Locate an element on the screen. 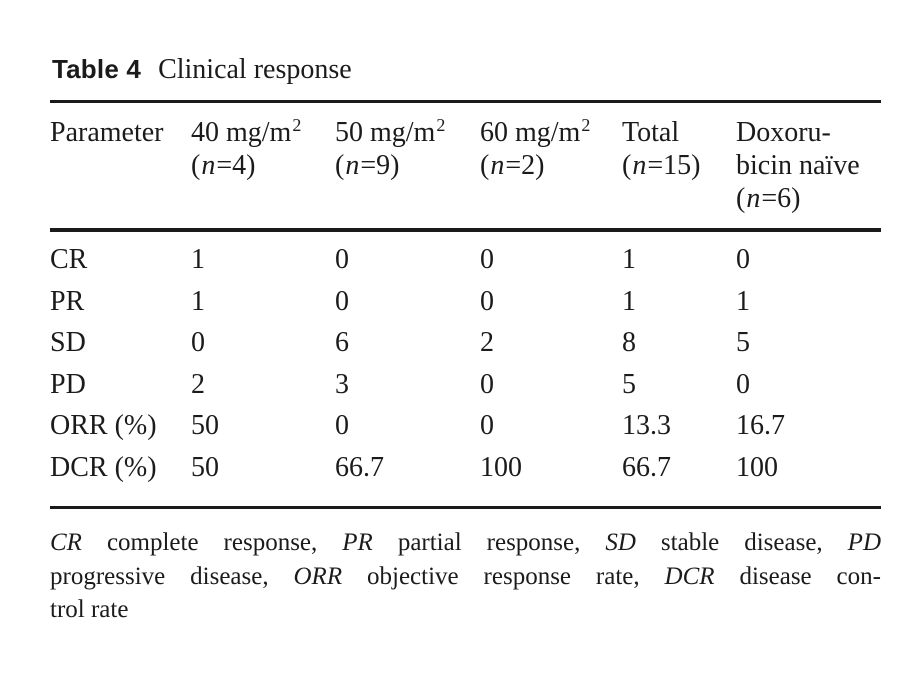  abbr-sd: SD is located at coordinates (620, 542).